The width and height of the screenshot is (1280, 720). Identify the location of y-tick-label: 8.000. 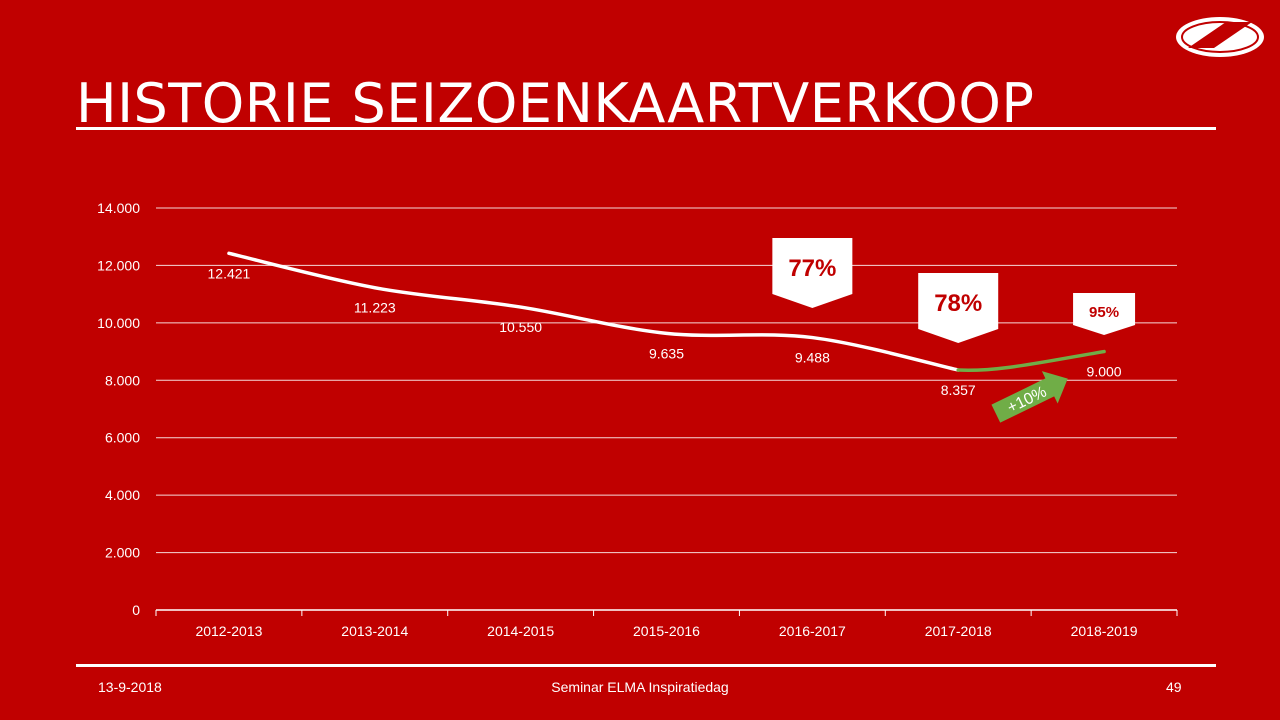
(122, 380).